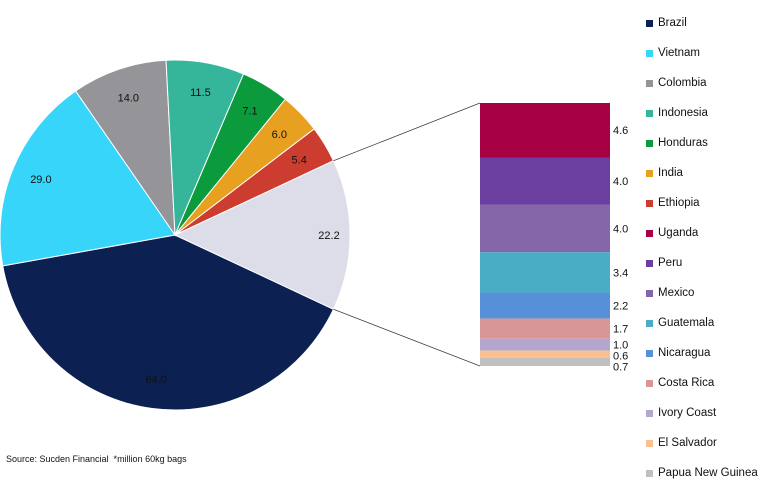  What do you see at coordinates (702, 233) in the screenshot?
I see `legend-item-uganda: Uganda` at bounding box center [702, 233].